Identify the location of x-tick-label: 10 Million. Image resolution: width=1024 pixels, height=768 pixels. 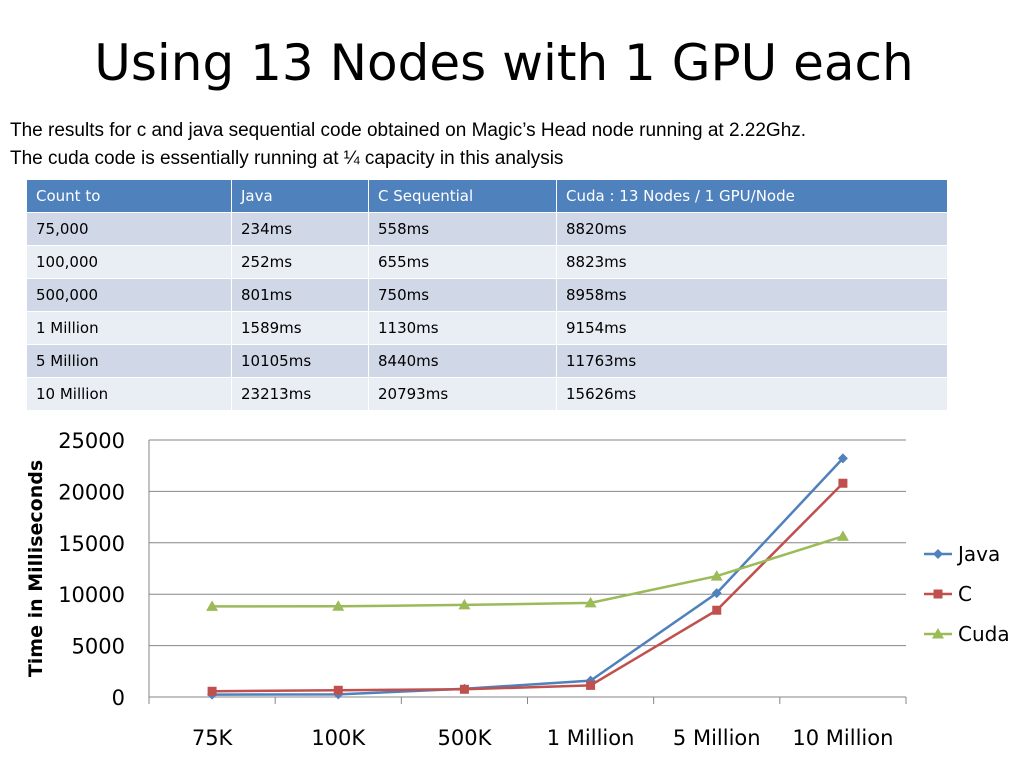
(842, 738).